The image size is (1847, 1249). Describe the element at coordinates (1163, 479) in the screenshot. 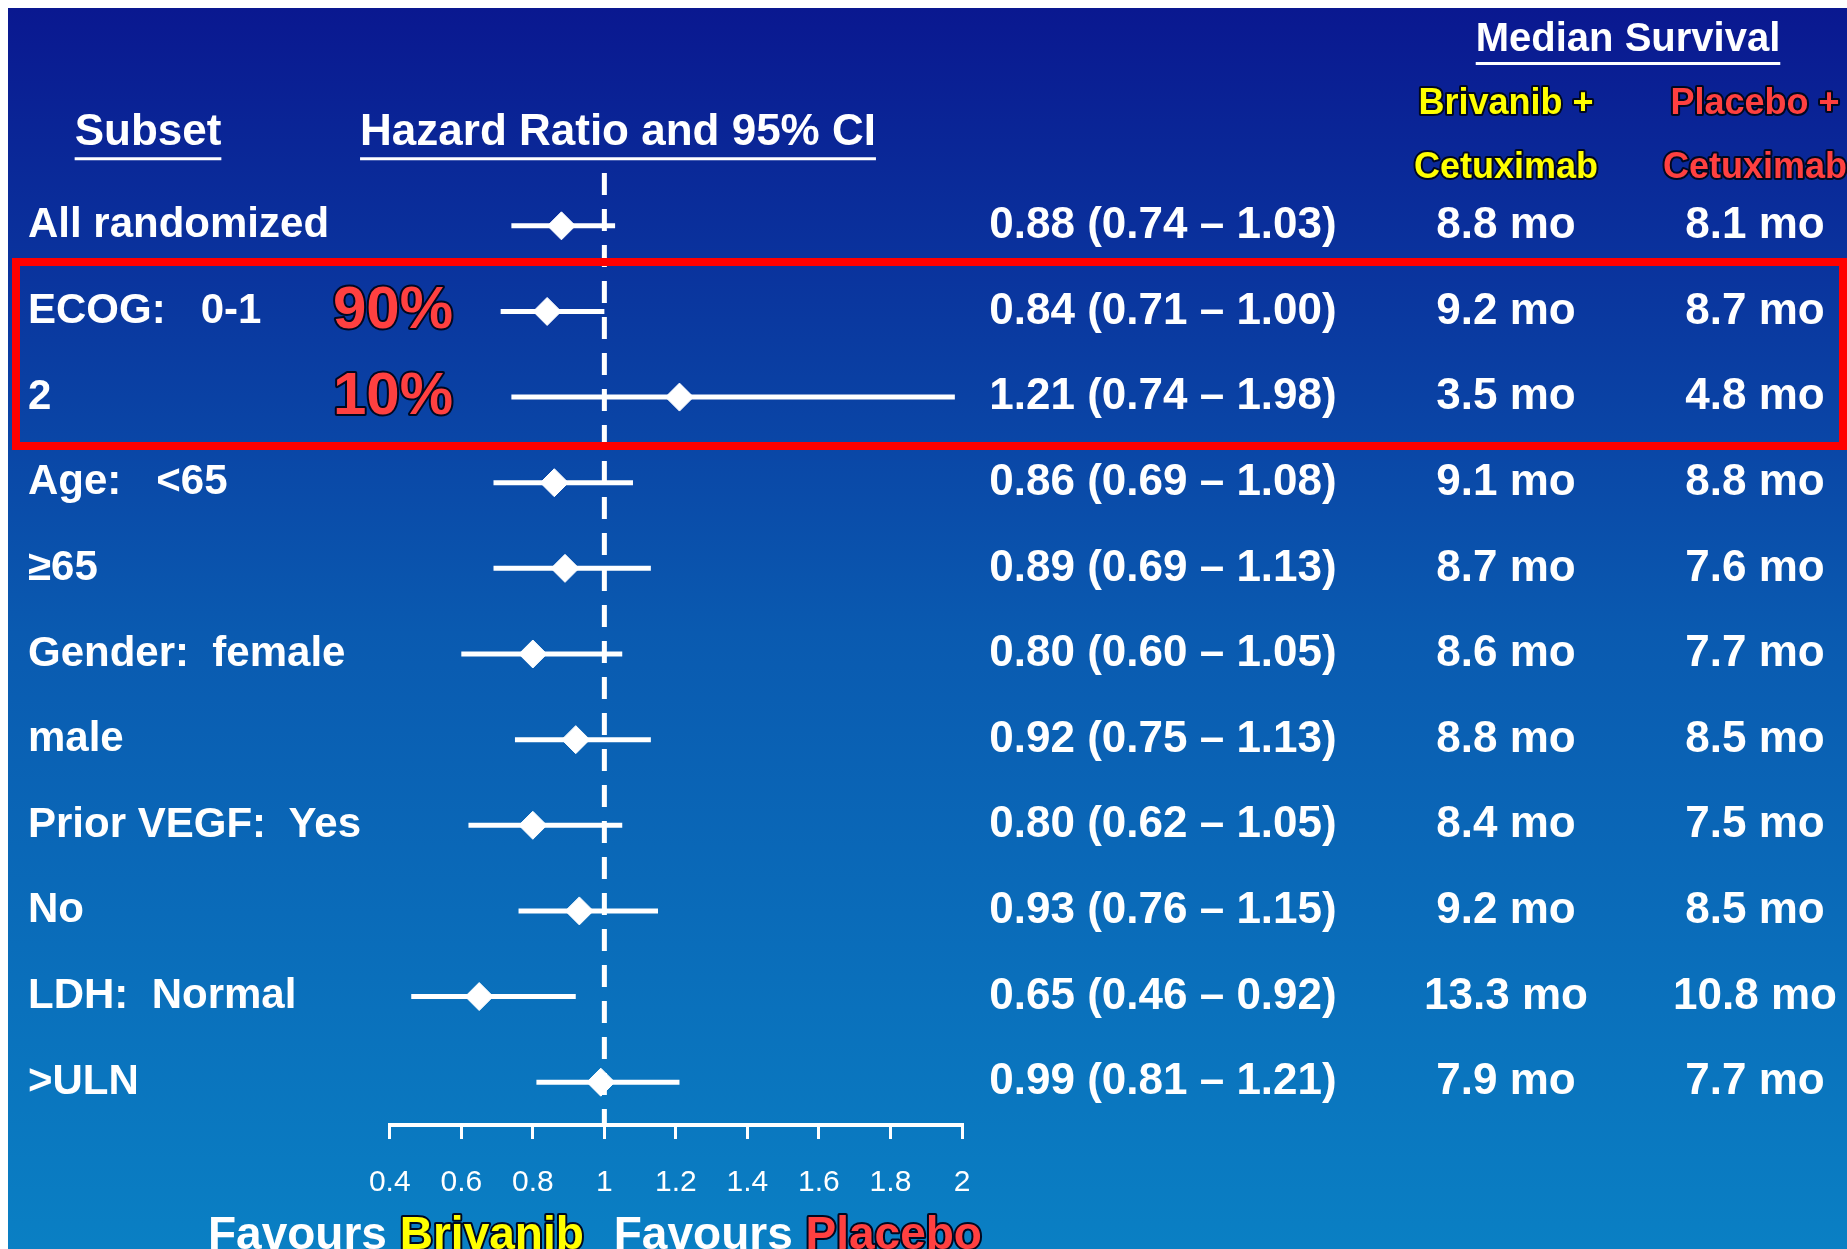

I see `data-label: 0.86 (0.69 – 1.08)` at that location.